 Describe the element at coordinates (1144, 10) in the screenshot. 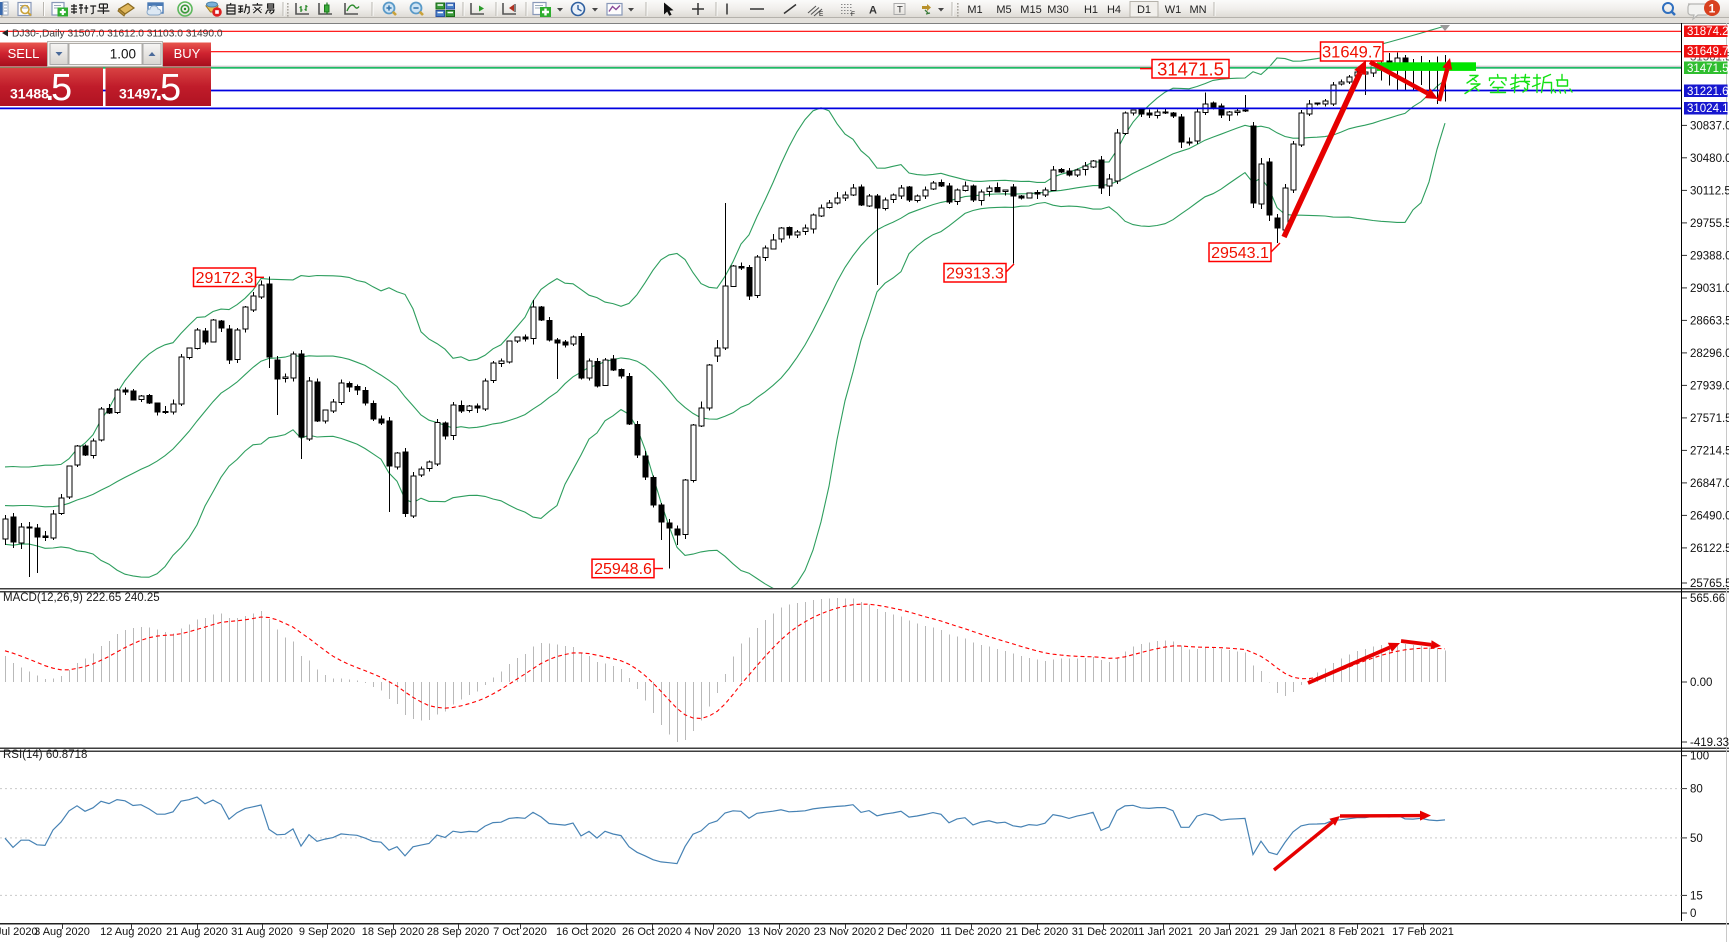

I see `svg-text: D1` at that location.